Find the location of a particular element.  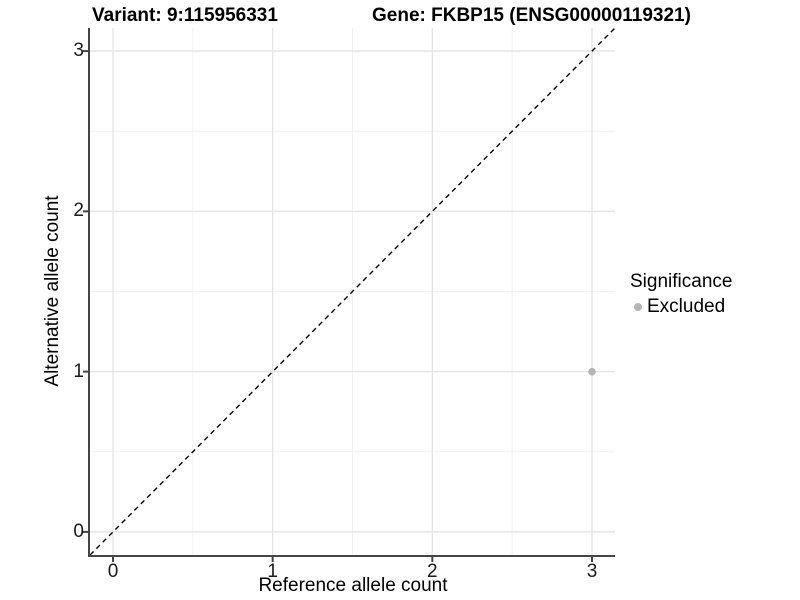

legend-entry-label: Excluded is located at coordinates (686, 306).